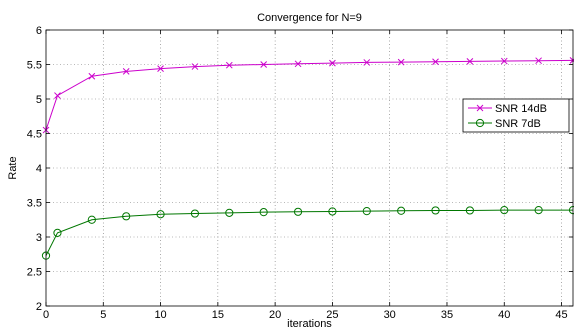  I want to click on x-tick-label: 0, so click(46, 315).